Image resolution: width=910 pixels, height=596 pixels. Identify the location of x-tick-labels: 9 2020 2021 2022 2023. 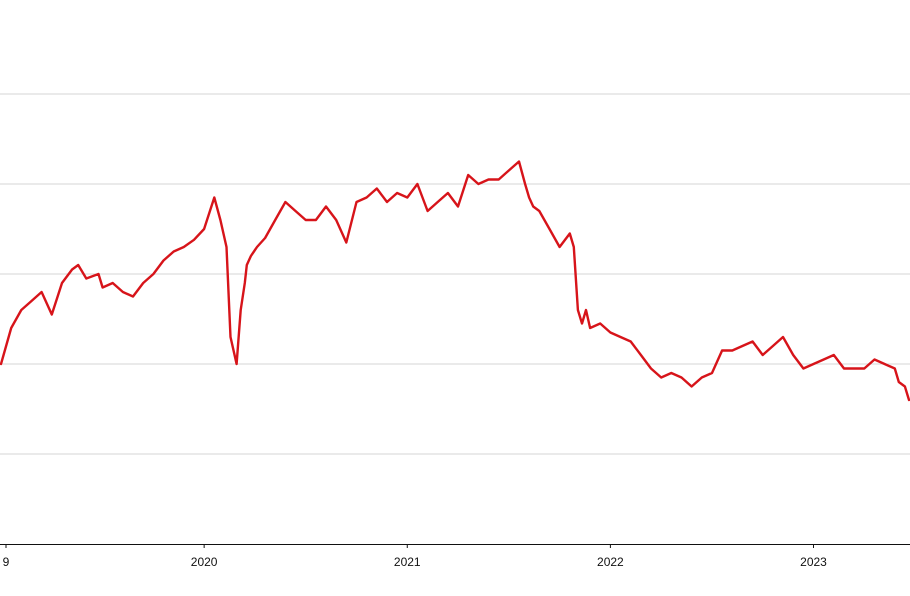
(415, 556).